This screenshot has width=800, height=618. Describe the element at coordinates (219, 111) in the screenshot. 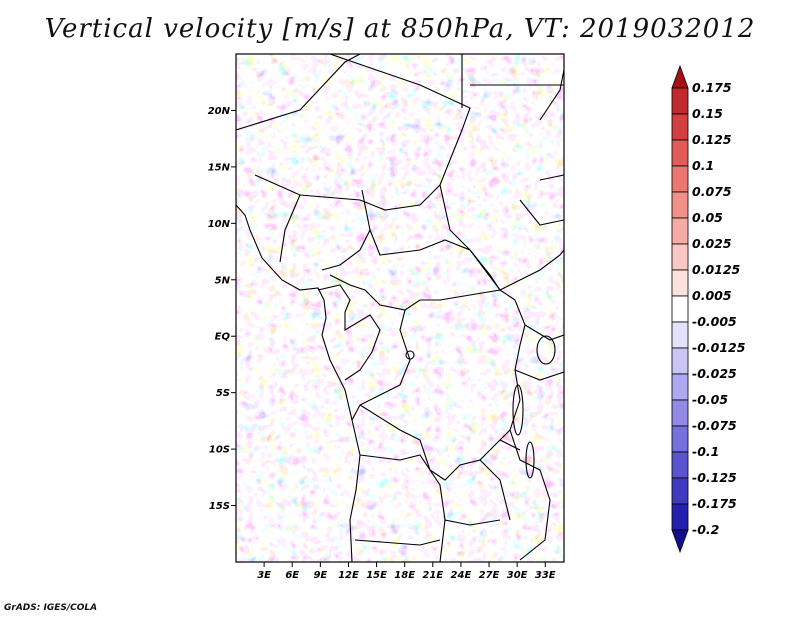

I see `lat-tick-label: 20N` at that location.